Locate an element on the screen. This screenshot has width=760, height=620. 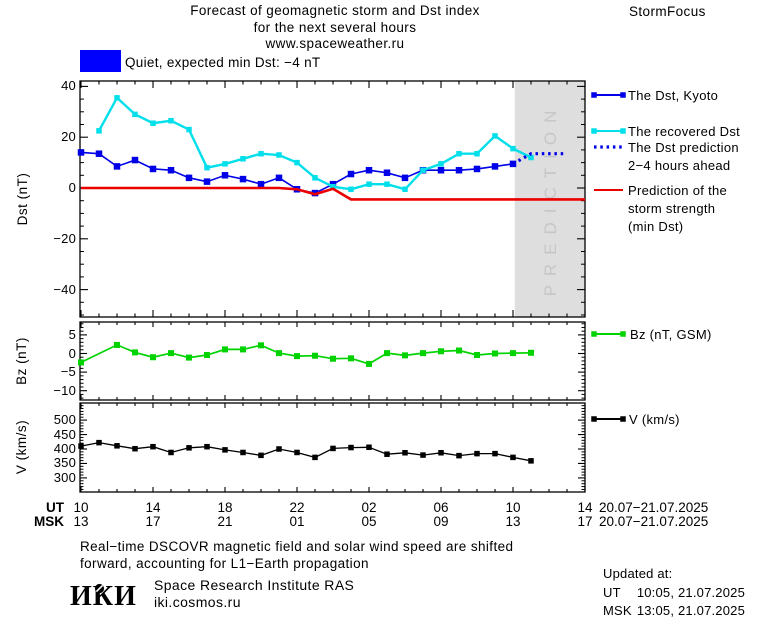
y-axis-label-dst: Dst (nT) is located at coordinates (22, 199).